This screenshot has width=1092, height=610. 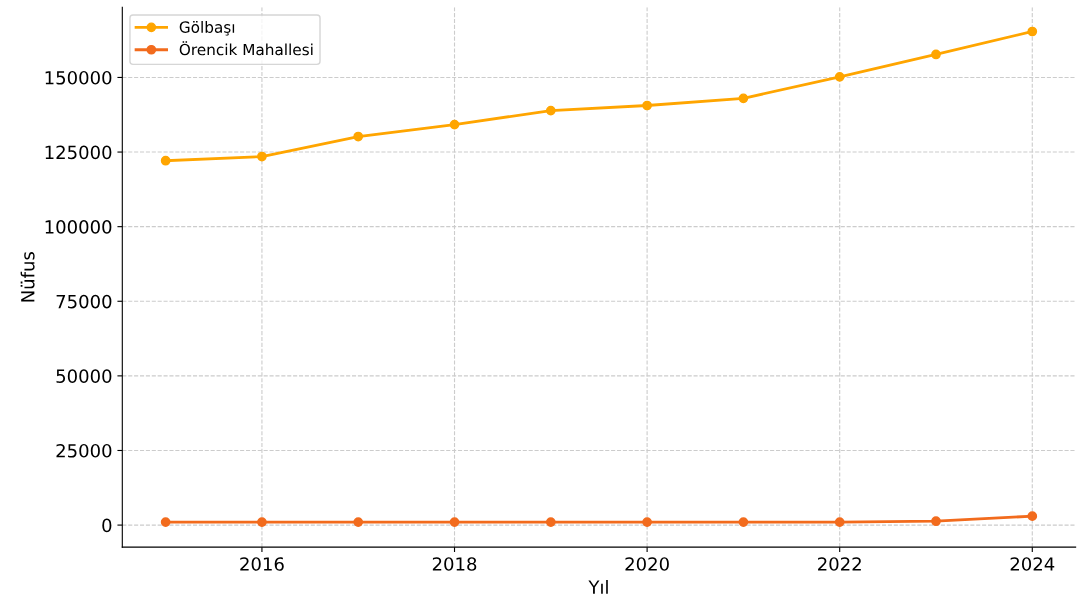 I want to click on x-tick-label: 2022, so click(x=839, y=564).